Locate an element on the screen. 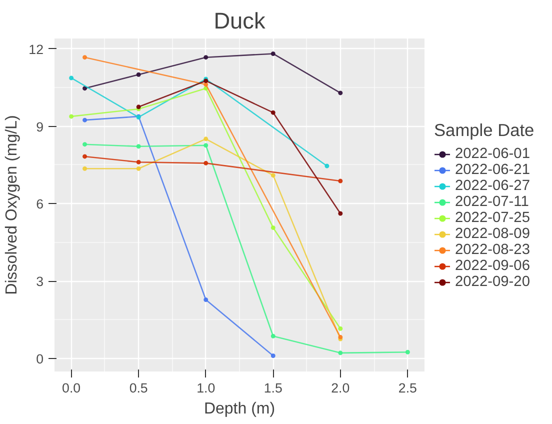  y-tick-label: 3 is located at coordinates (40, 282).